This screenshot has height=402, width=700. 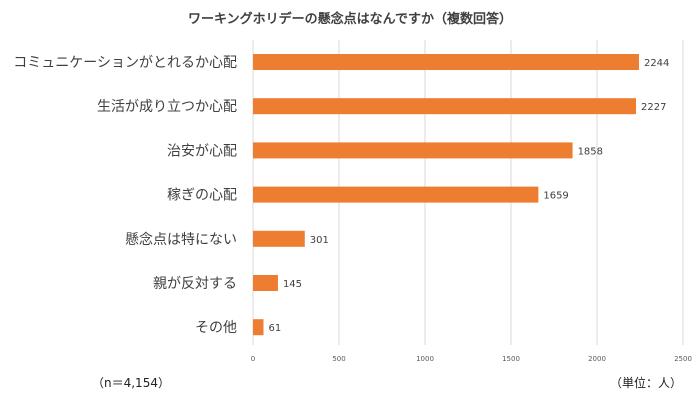 I want to click on data-label: 145, so click(x=292, y=284).